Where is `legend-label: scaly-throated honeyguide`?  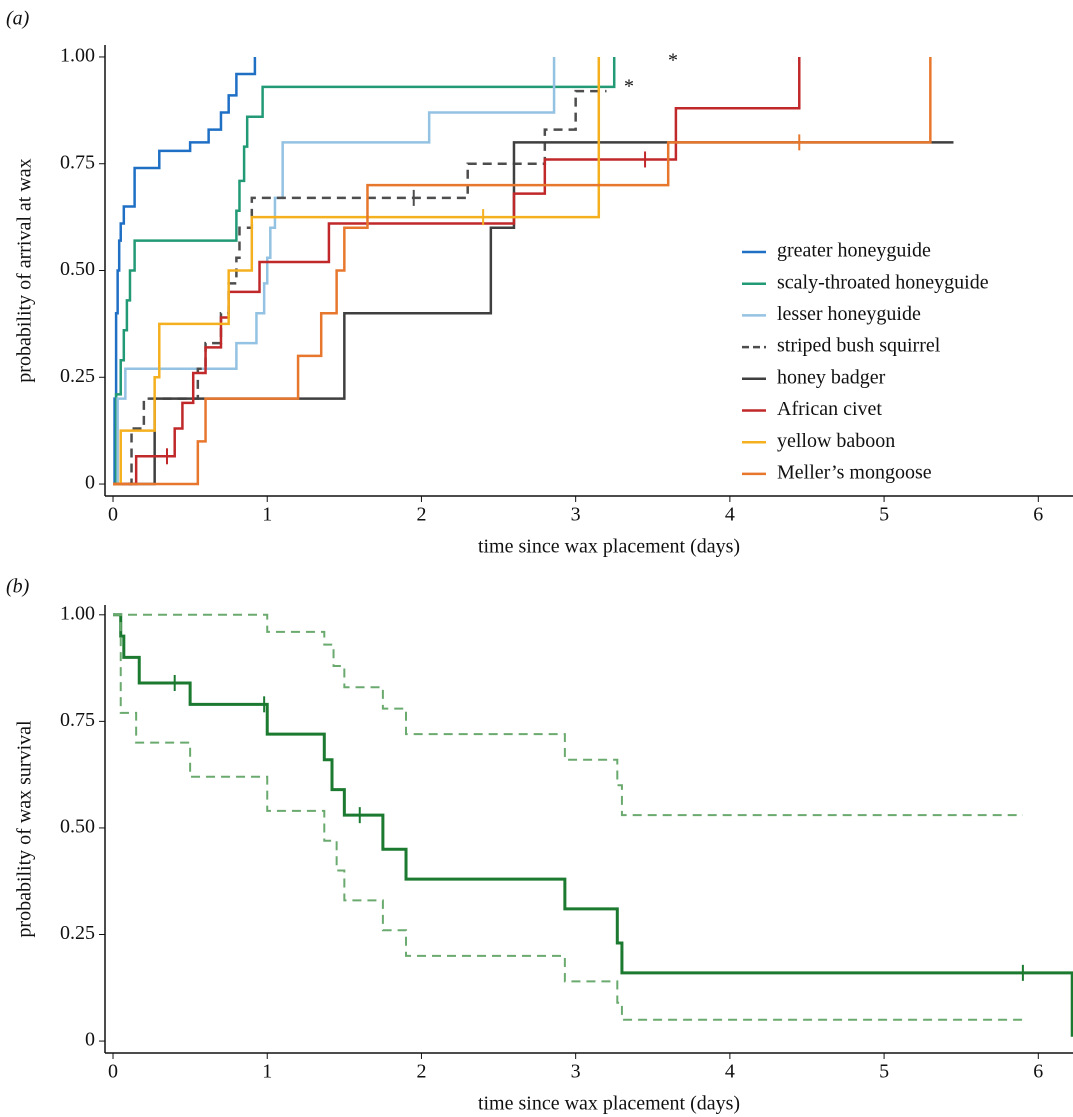 legend-label: scaly-throated honeyguide is located at coordinates (883, 282).